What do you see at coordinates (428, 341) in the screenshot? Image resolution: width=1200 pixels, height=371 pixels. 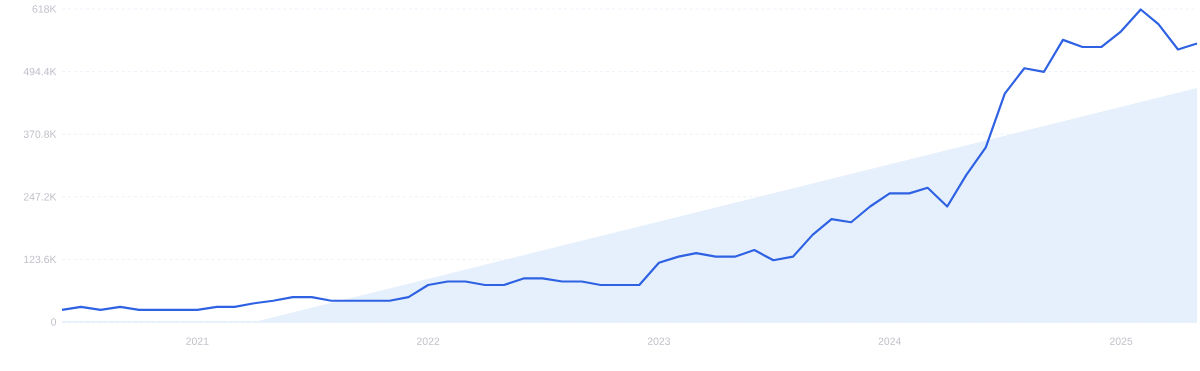 I see `x-tick-label: 2022` at bounding box center [428, 341].